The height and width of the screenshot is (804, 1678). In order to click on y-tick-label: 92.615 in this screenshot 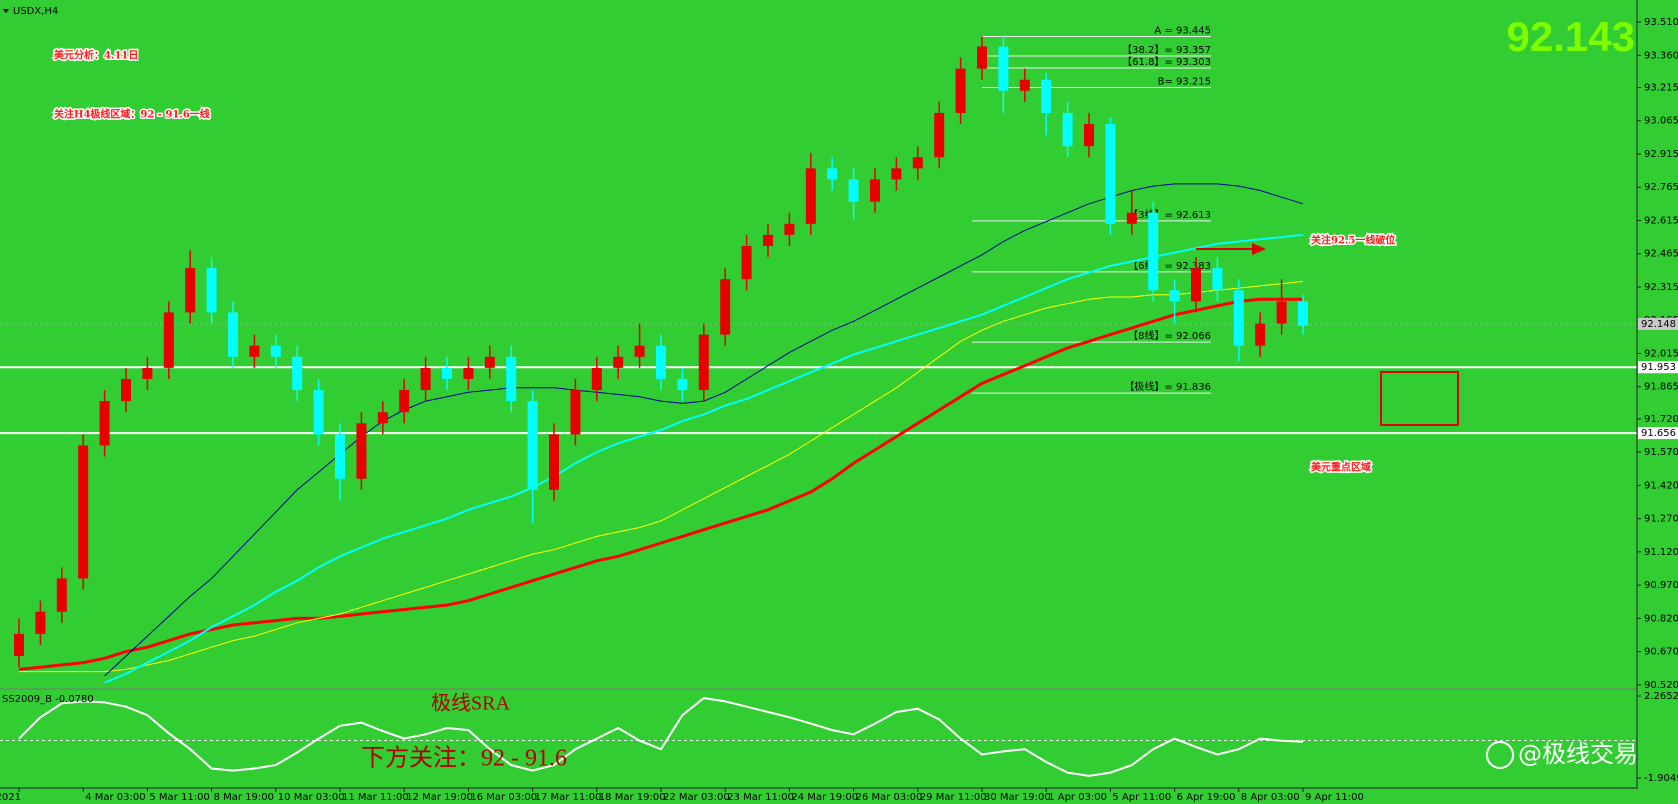, I will do `click(1661, 220)`.